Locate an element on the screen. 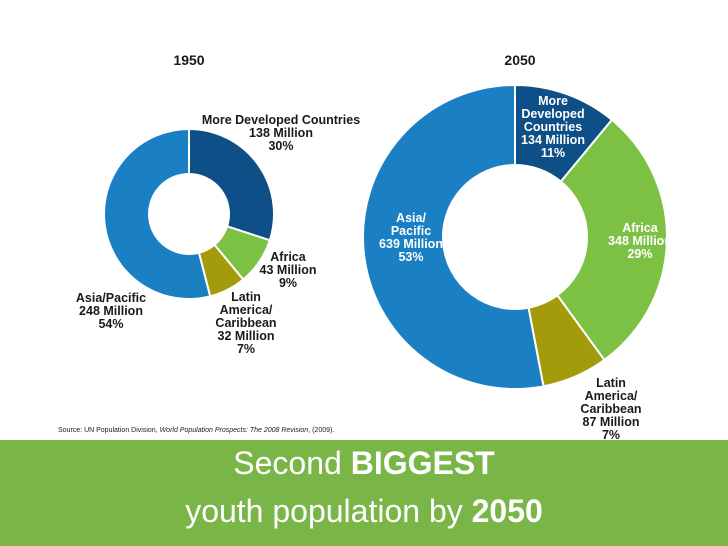  source-prefix: Source: UN Population Division, is located at coordinates (109, 430).